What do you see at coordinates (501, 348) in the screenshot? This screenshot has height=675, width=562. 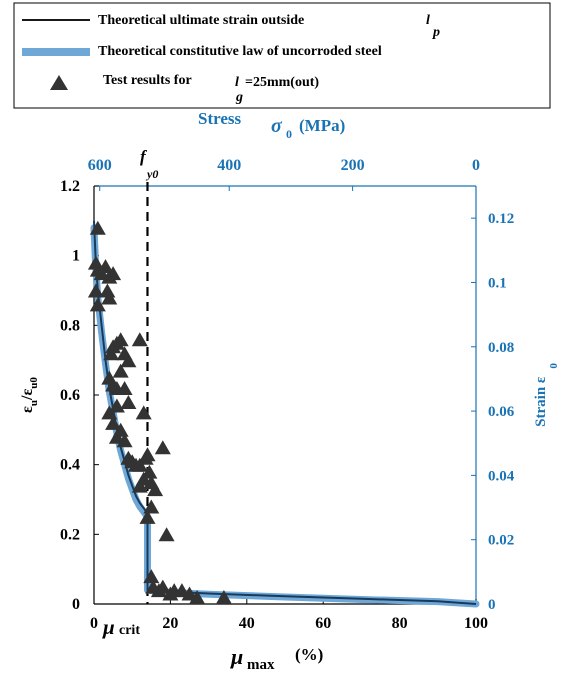 I see `right-tick-label: 0.08` at bounding box center [501, 348].